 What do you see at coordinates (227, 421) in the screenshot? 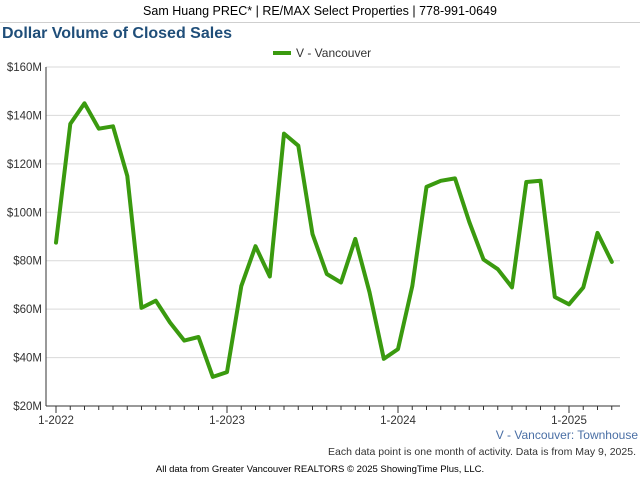
I see `x-tick-label: 1-2023` at bounding box center [227, 421].